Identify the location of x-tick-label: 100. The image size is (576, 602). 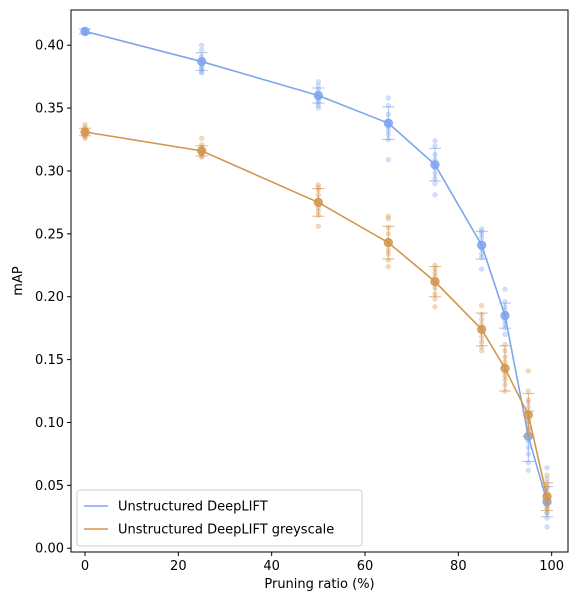
(551, 566).